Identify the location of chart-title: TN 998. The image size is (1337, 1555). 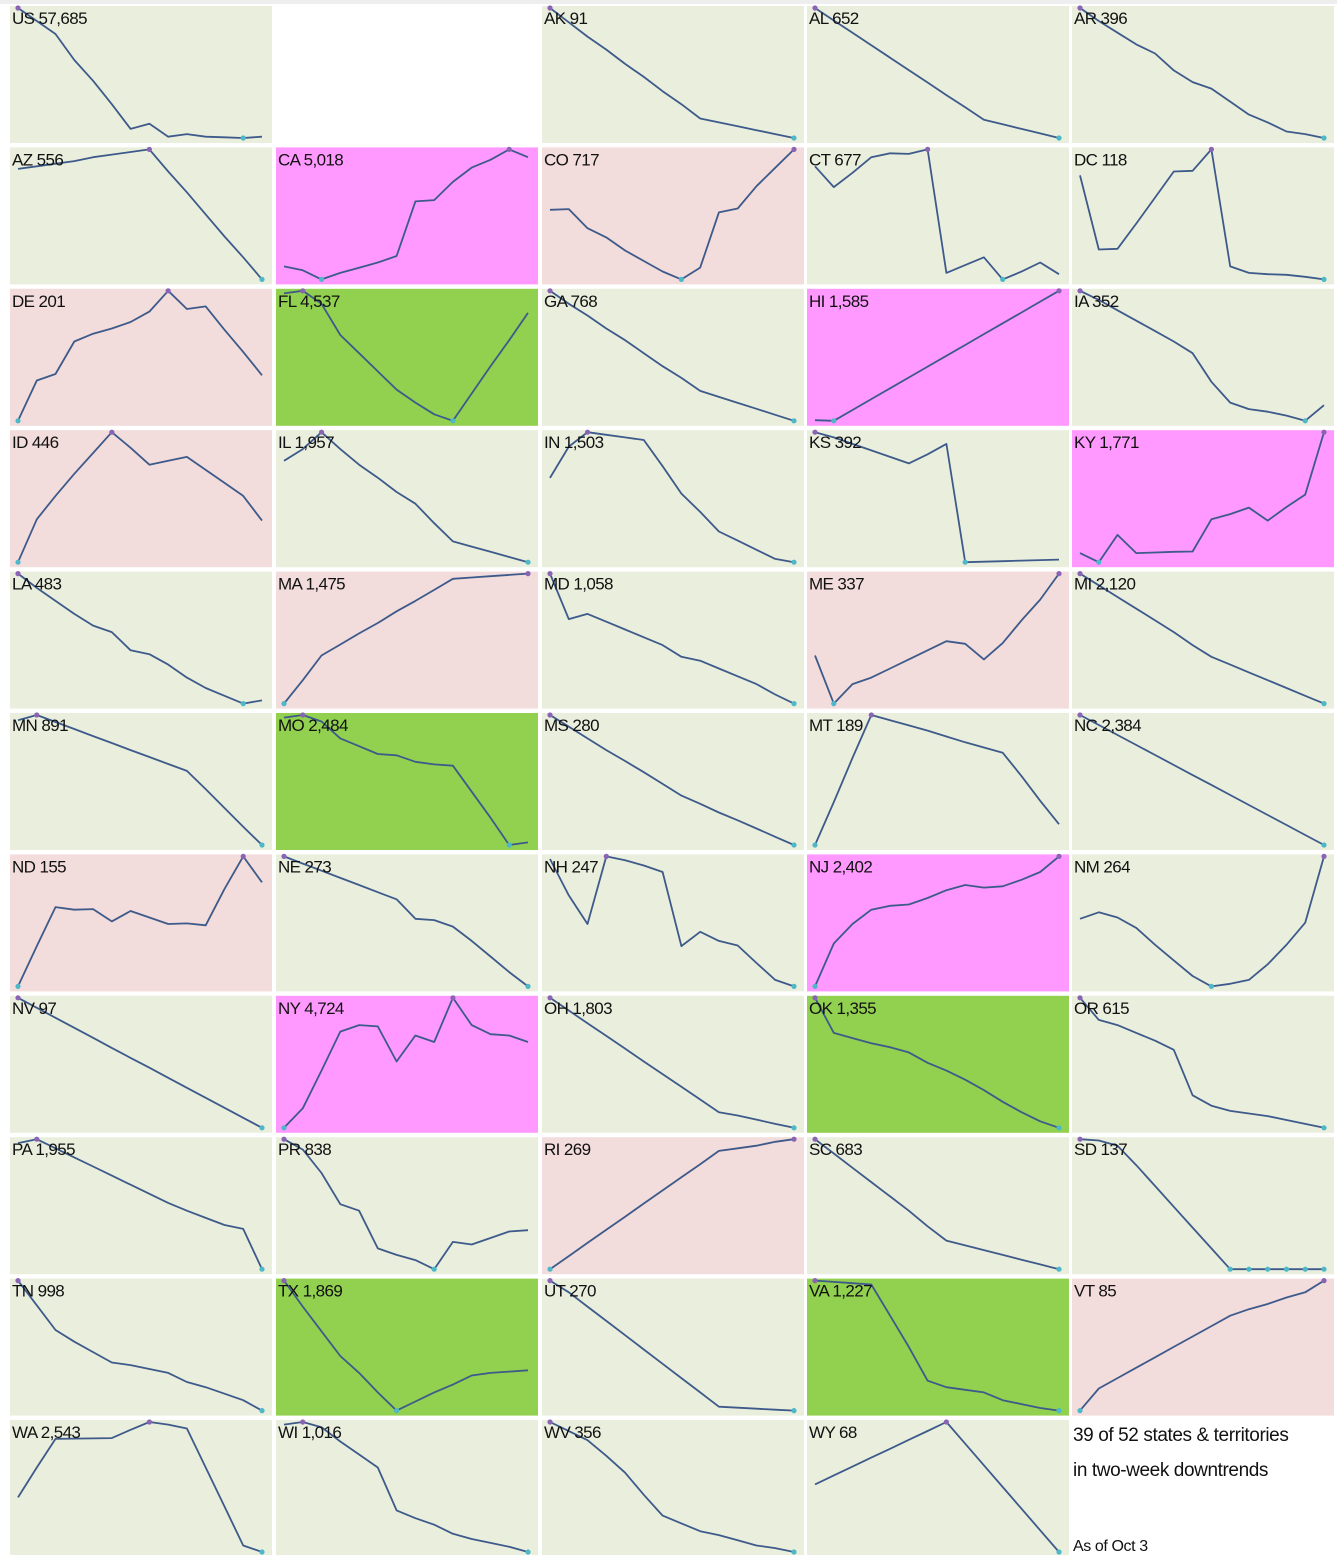
(38, 1291).